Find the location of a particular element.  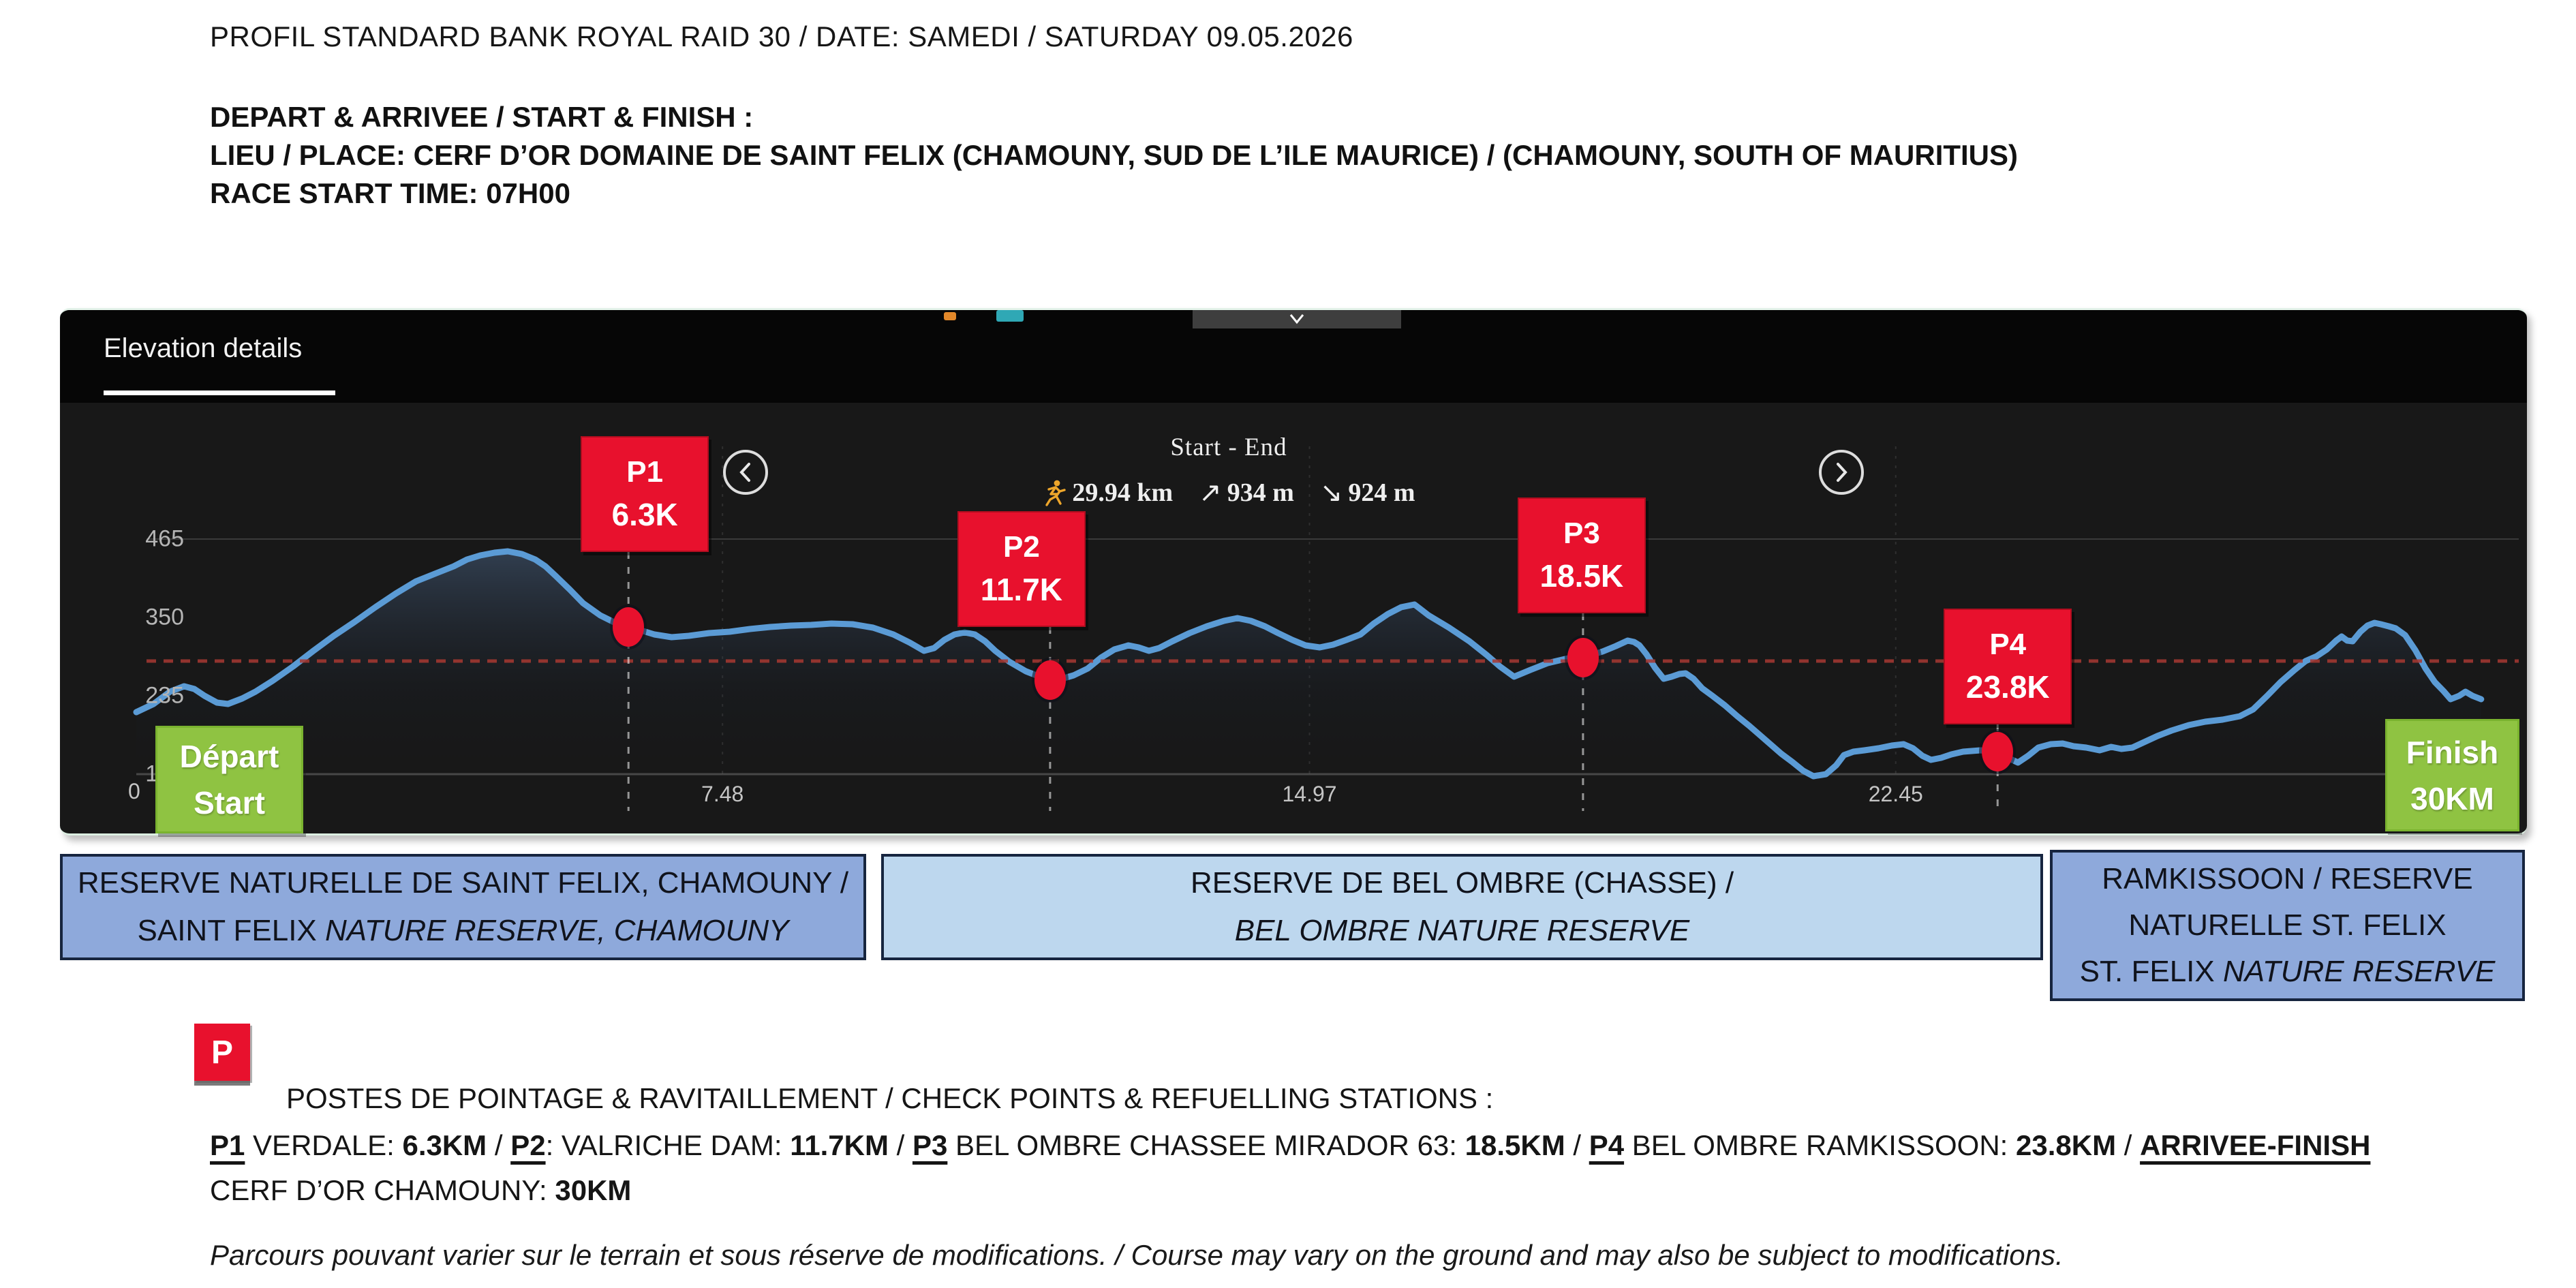

checkpoint-marker-p1: P1 6.3K is located at coordinates (645, 494).